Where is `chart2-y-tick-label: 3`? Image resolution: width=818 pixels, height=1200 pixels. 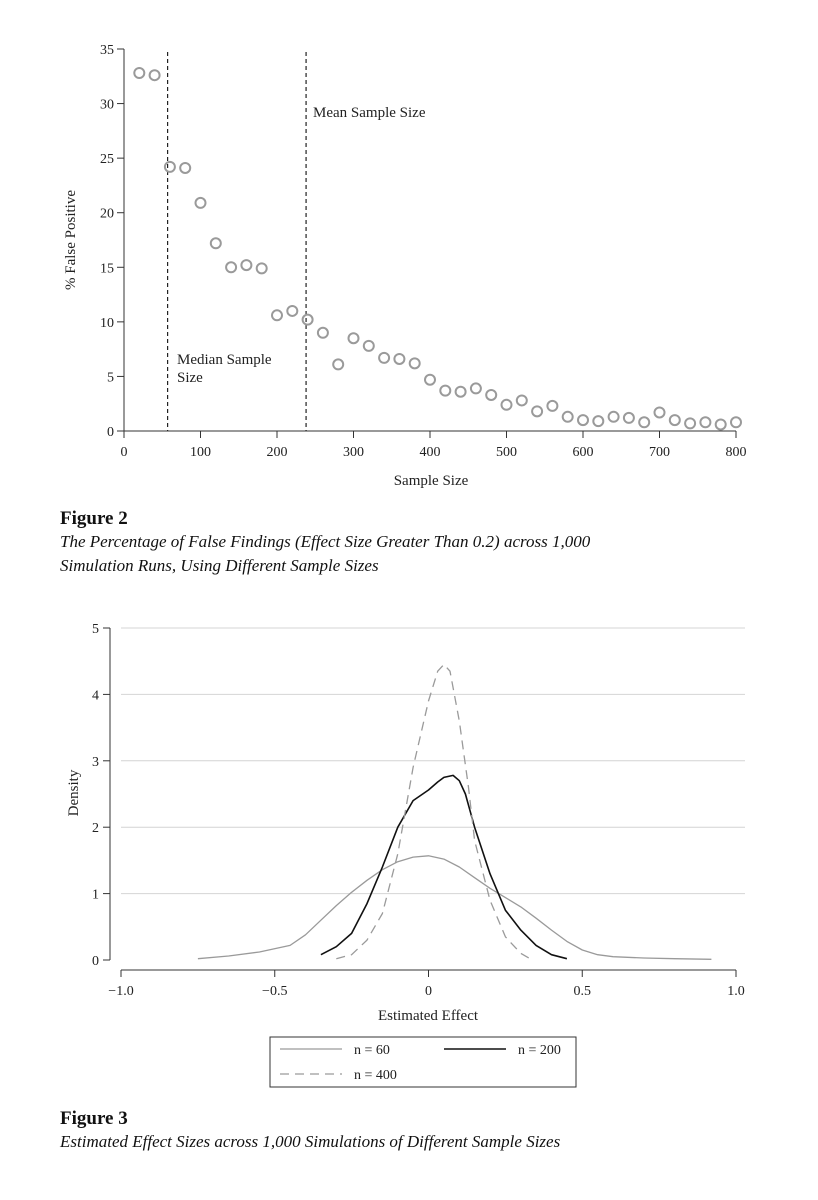 chart2-y-tick-label: 3 is located at coordinates (95, 762).